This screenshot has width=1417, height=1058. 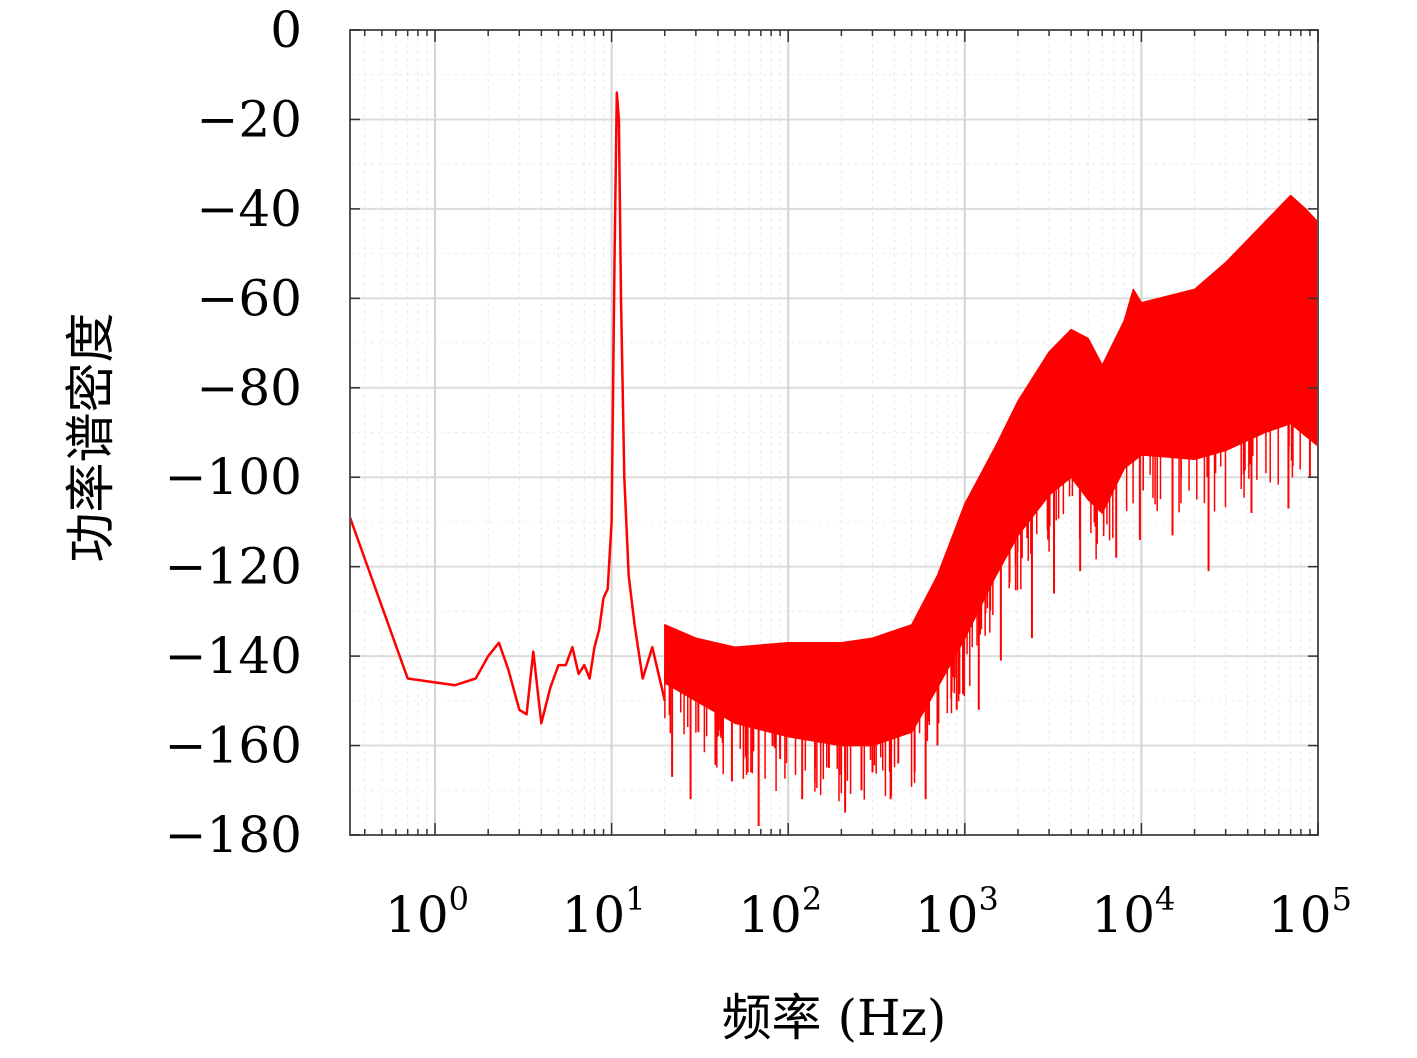 I want to click on x-axis-title: 频率 (Hz), so click(x=834, y=1018).